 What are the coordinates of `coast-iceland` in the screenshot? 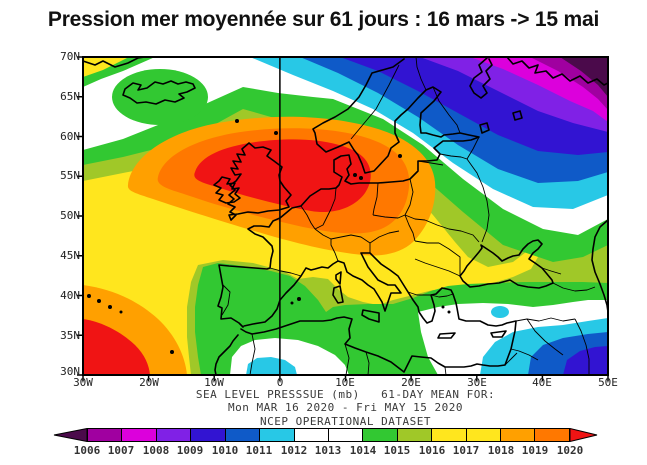 It's located at (159, 92).